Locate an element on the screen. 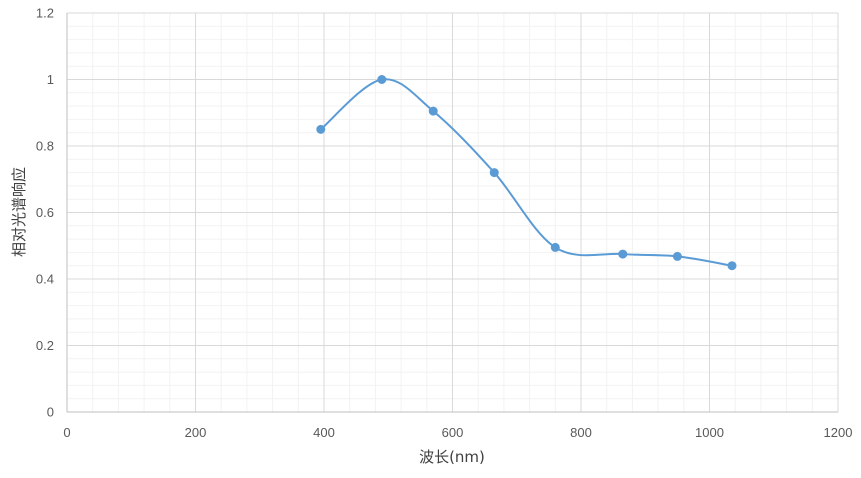  y-tick-label: 0.4 is located at coordinates (45, 279).